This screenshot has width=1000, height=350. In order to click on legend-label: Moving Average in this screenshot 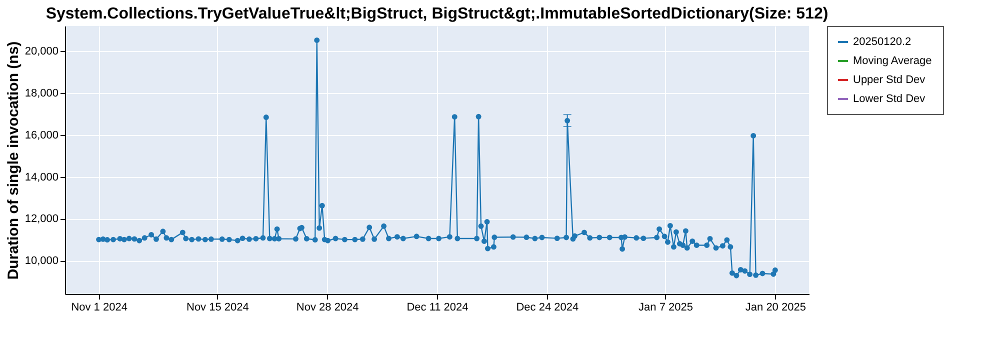, I will do `click(892, 61)`.